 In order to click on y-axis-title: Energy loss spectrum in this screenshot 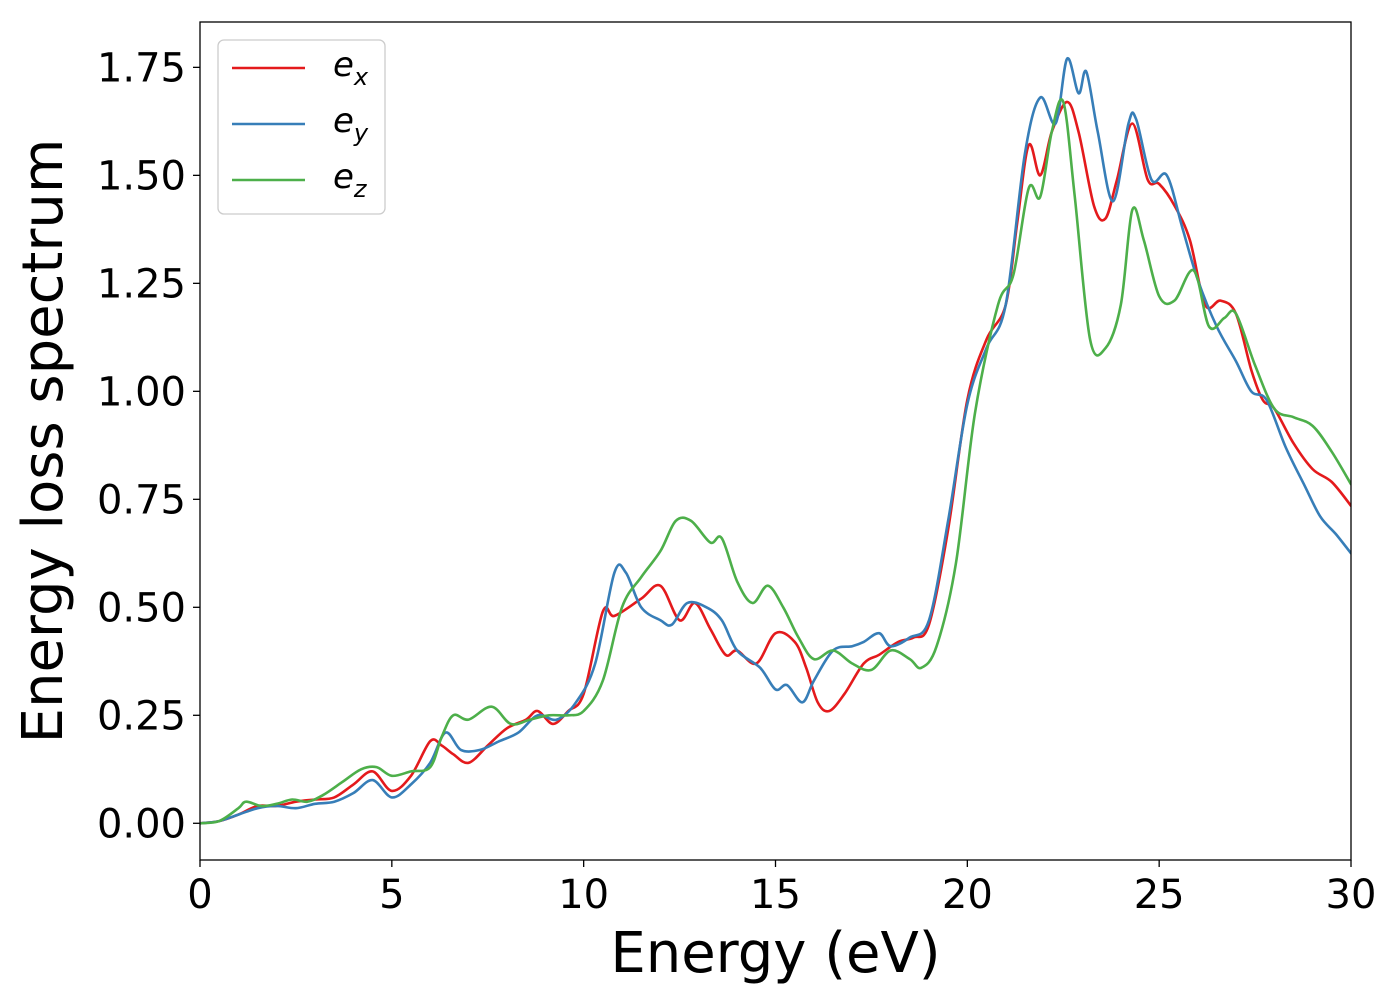, I will do `click(43, 441)`.